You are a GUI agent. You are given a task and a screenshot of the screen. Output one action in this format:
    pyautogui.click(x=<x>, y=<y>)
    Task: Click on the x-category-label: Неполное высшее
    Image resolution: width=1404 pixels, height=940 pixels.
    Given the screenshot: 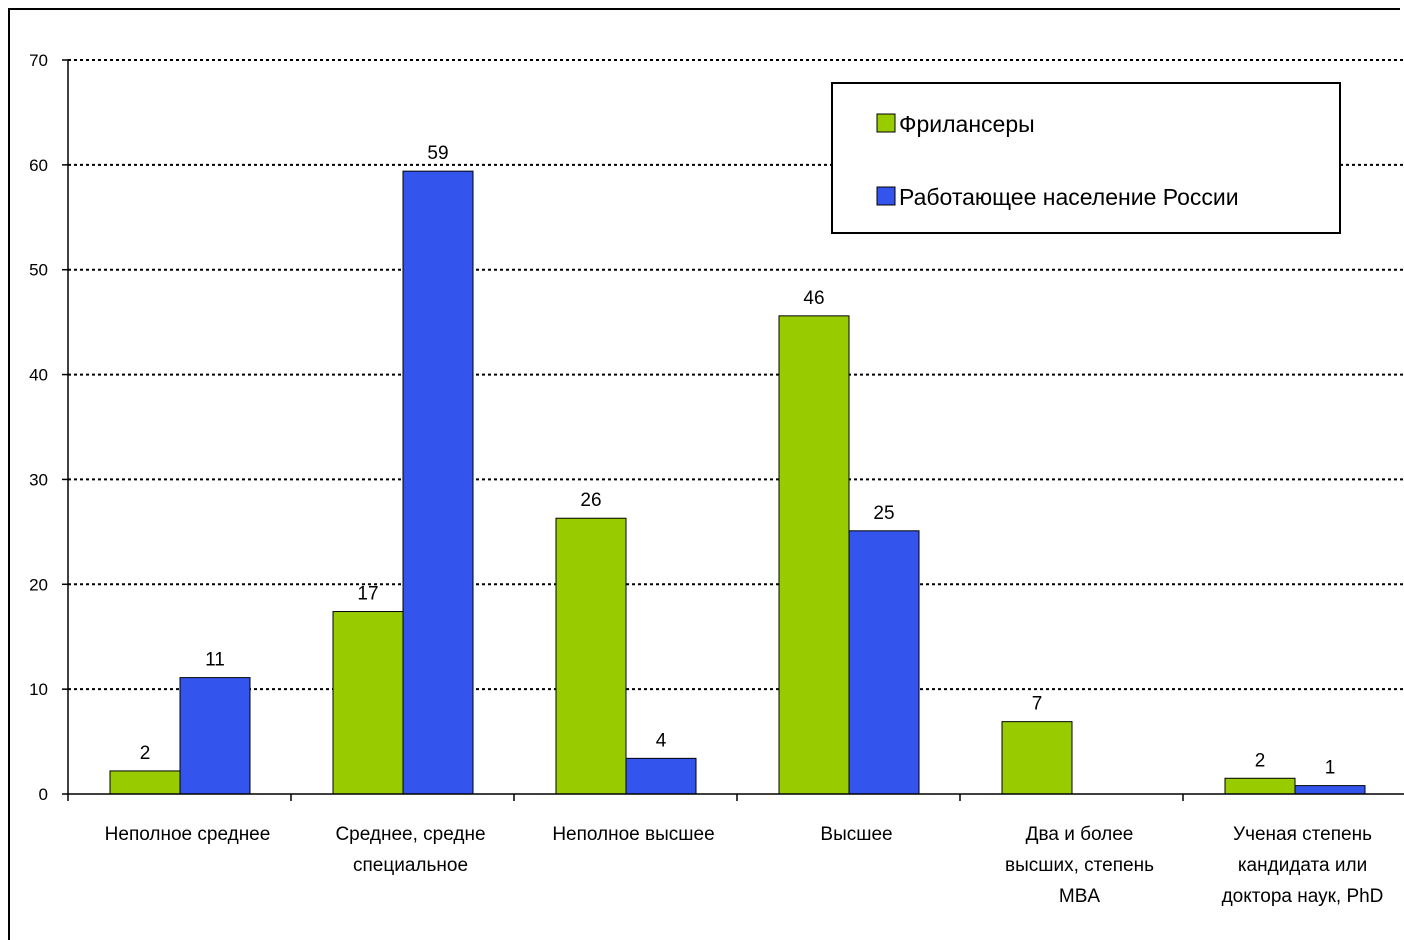 What is the action you would take?
    pyautogui.click(x=633, y=834)
    